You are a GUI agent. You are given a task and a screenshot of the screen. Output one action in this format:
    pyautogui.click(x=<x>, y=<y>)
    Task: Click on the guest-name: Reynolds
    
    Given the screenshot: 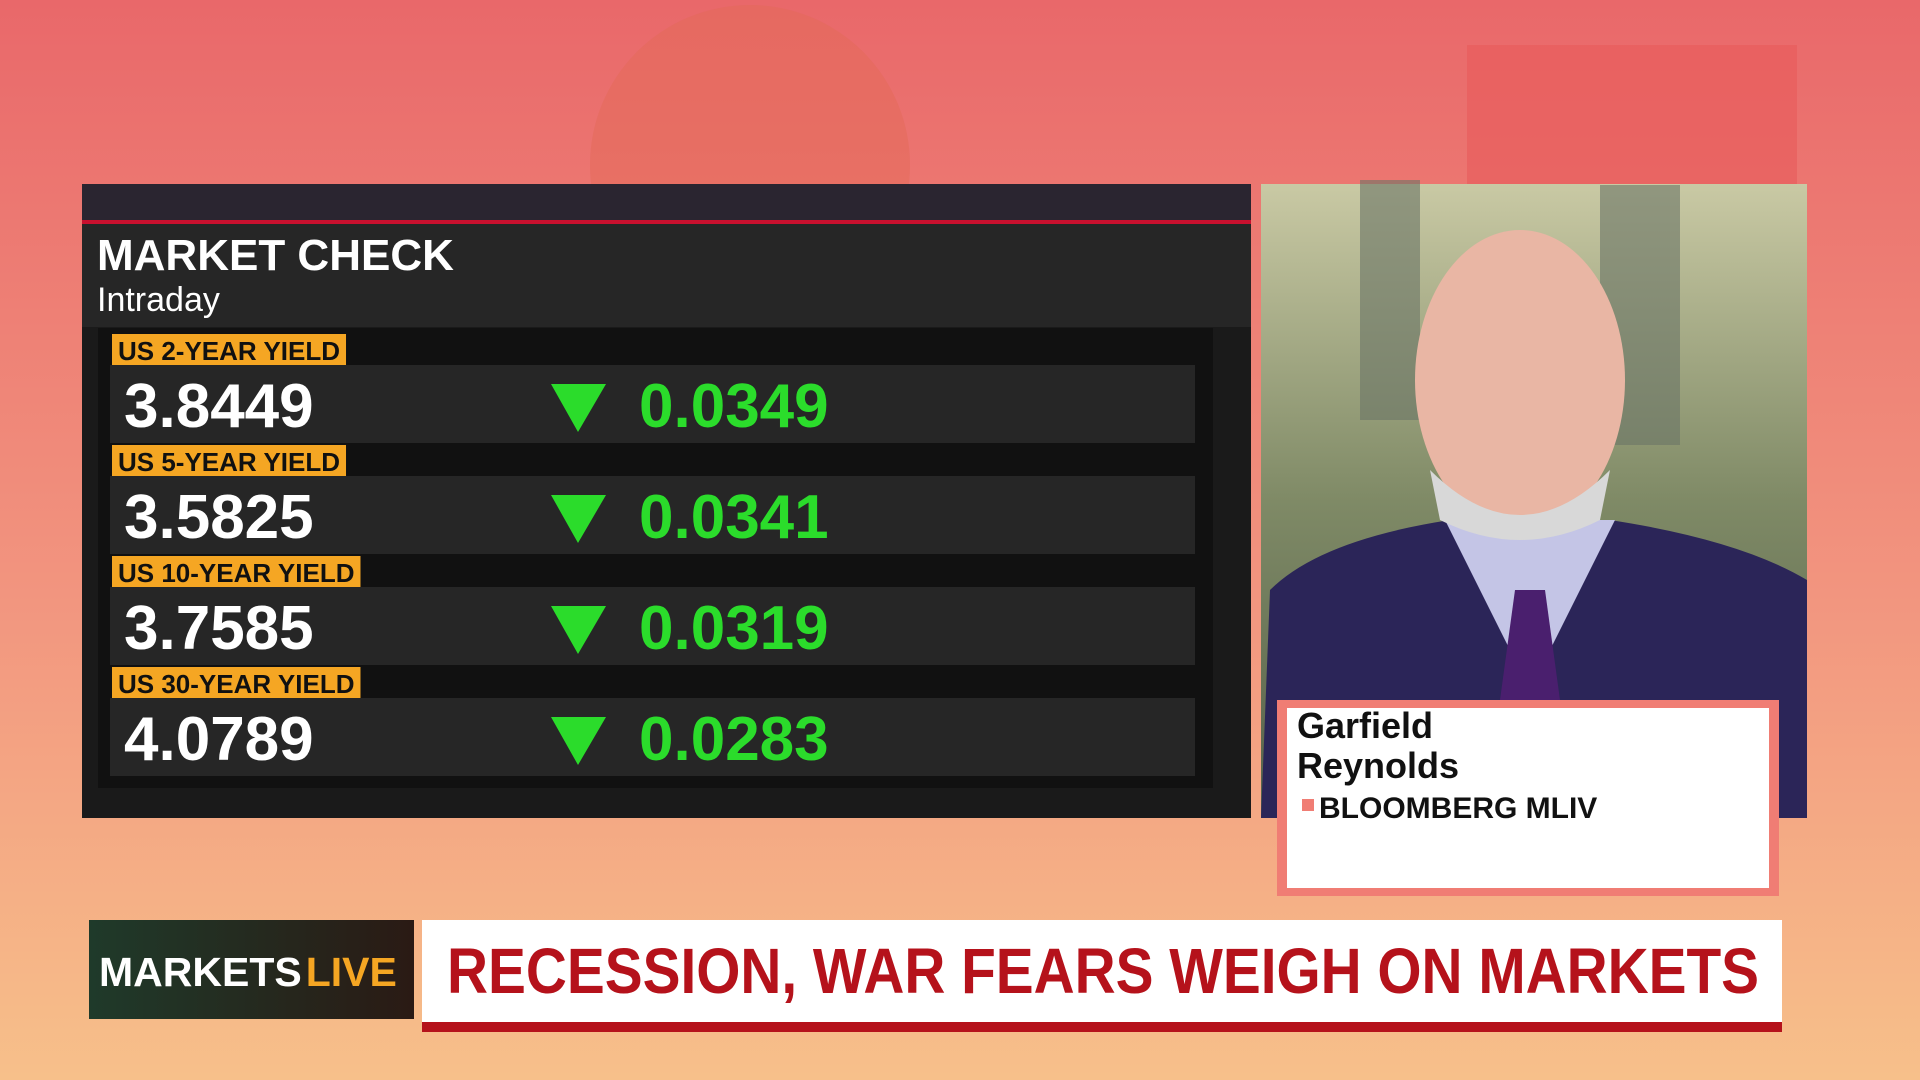 What is the action you would take?
    pyautogui.click(x=1378, y=765)
    